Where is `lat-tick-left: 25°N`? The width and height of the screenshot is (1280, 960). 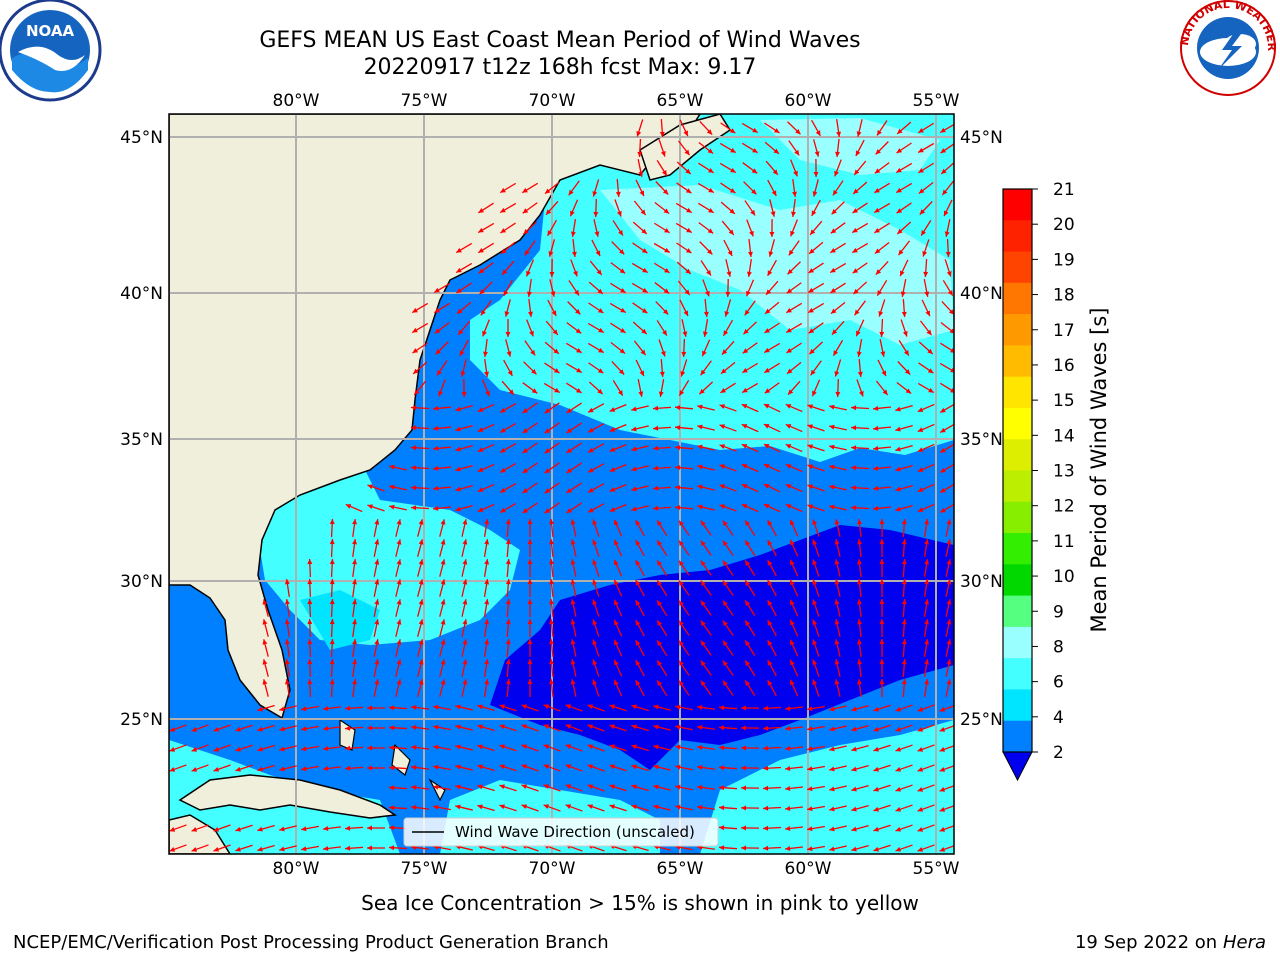 lat-tick-left: 25°N is located at coordinates (141, 720).